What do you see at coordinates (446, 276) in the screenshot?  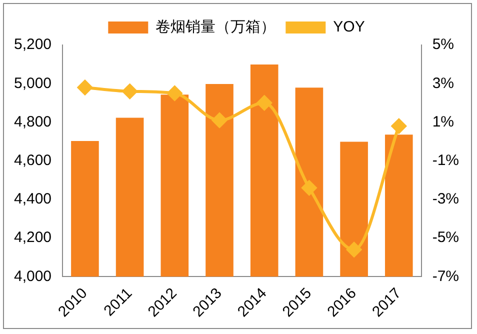 I see `y2-tick-label: -7%` at bounding box center [446, 276].